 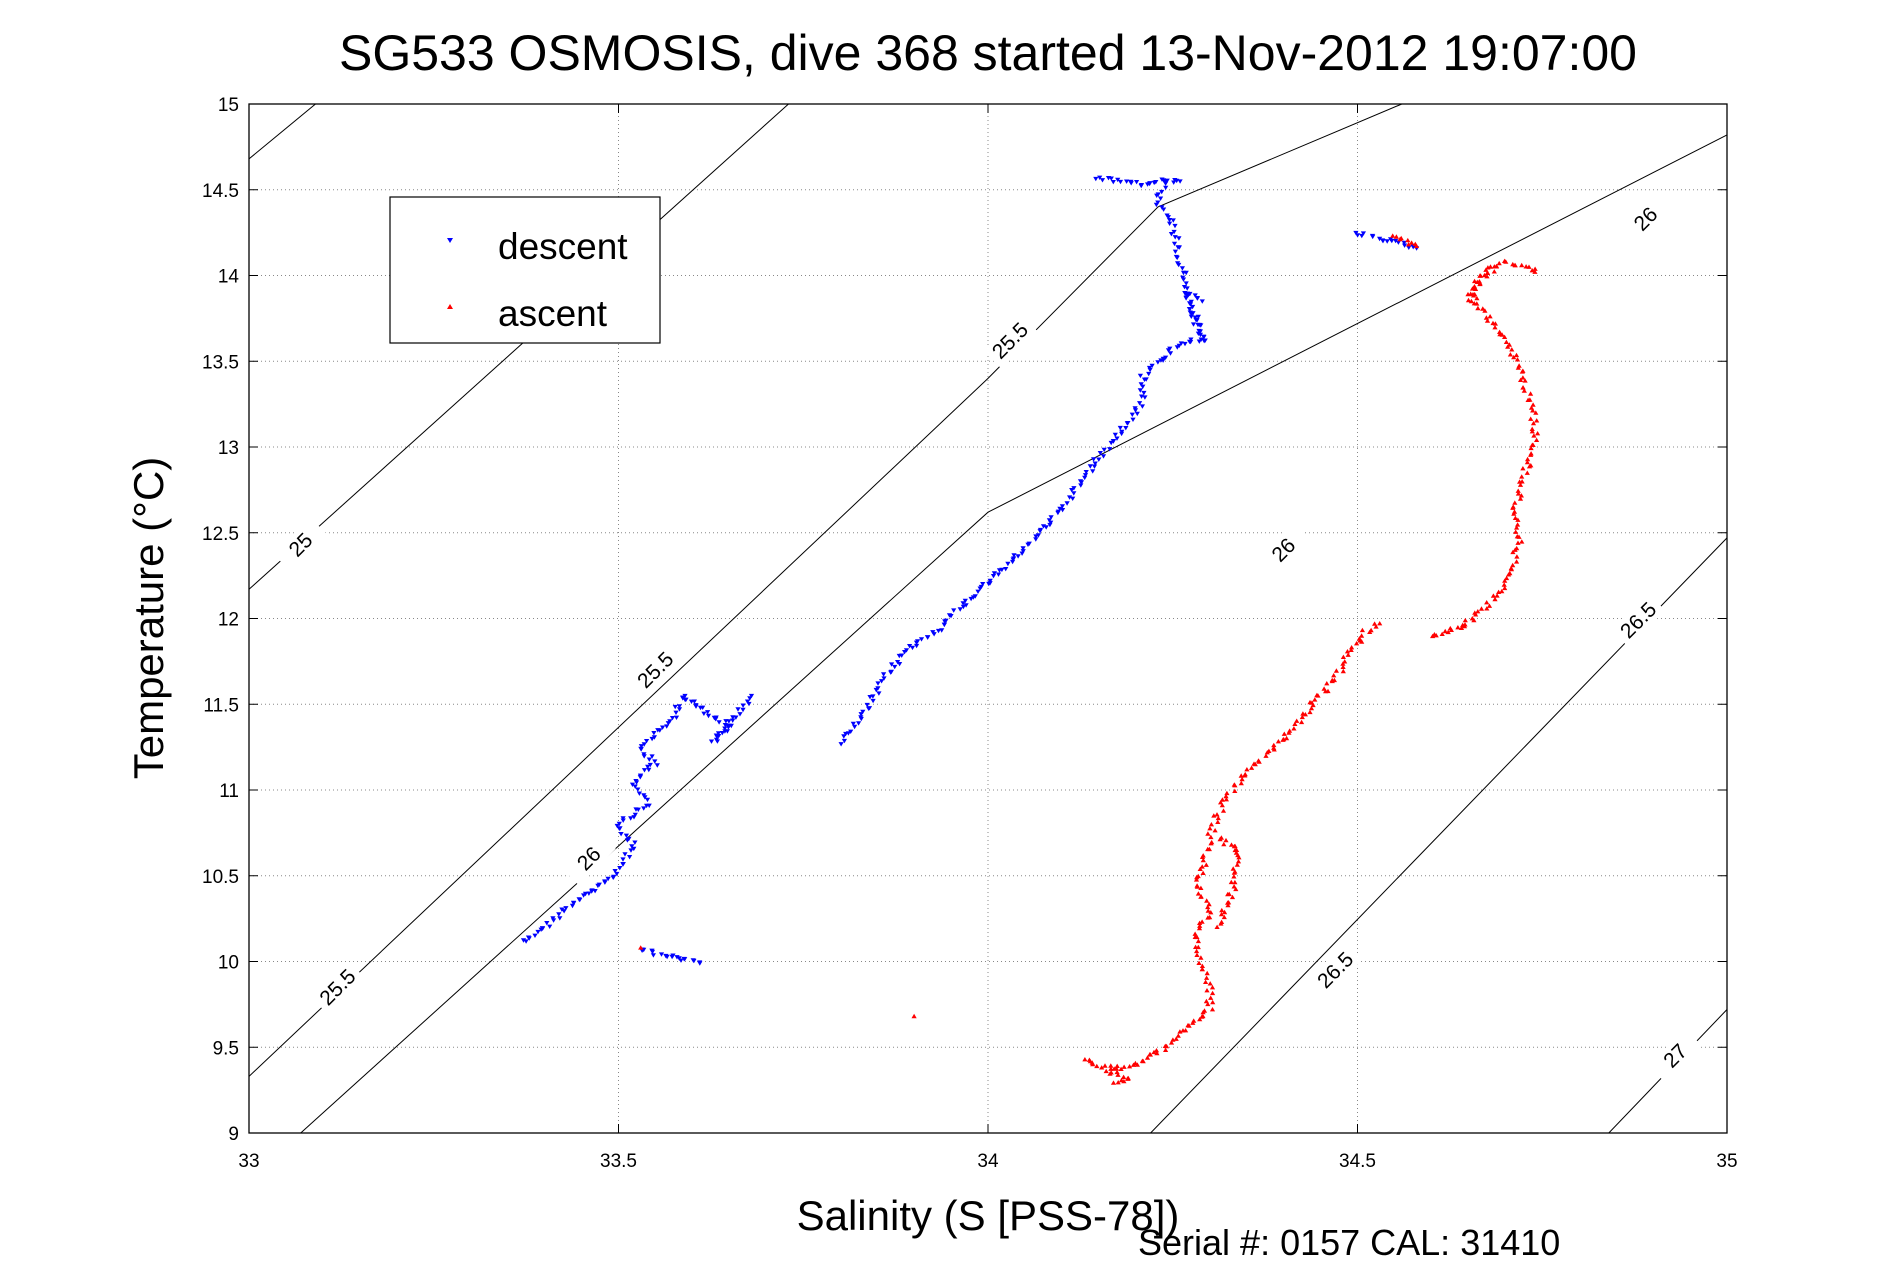 I want to click on legend-box, so click(x=525, y=270).